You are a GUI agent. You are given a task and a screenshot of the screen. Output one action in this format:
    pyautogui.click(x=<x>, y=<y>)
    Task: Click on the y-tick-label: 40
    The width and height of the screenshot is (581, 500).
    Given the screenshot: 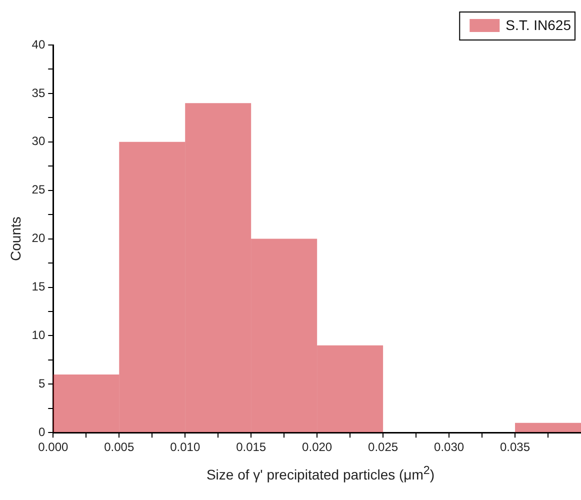 What is the action you would take?
    pyautogui.click(x=39, y=44)
    